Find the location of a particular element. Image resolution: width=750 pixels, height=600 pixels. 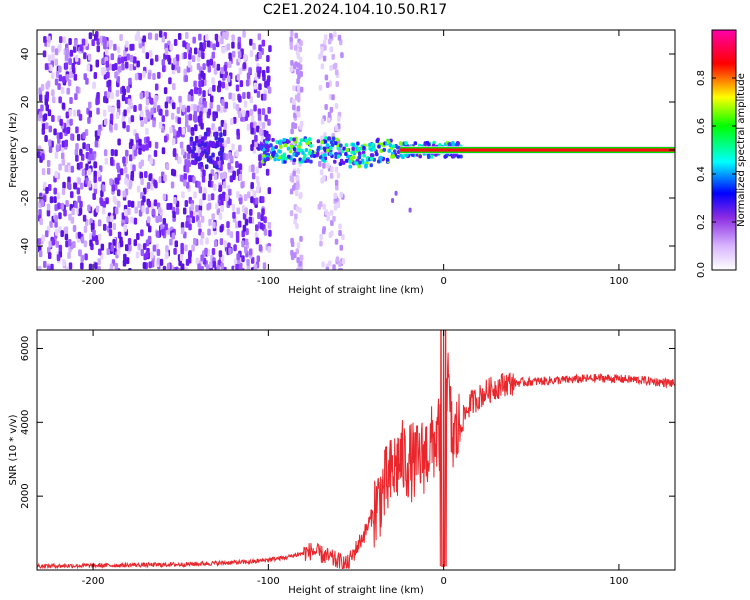

x-tick-label: 0 is located at coordinates (443, 281).